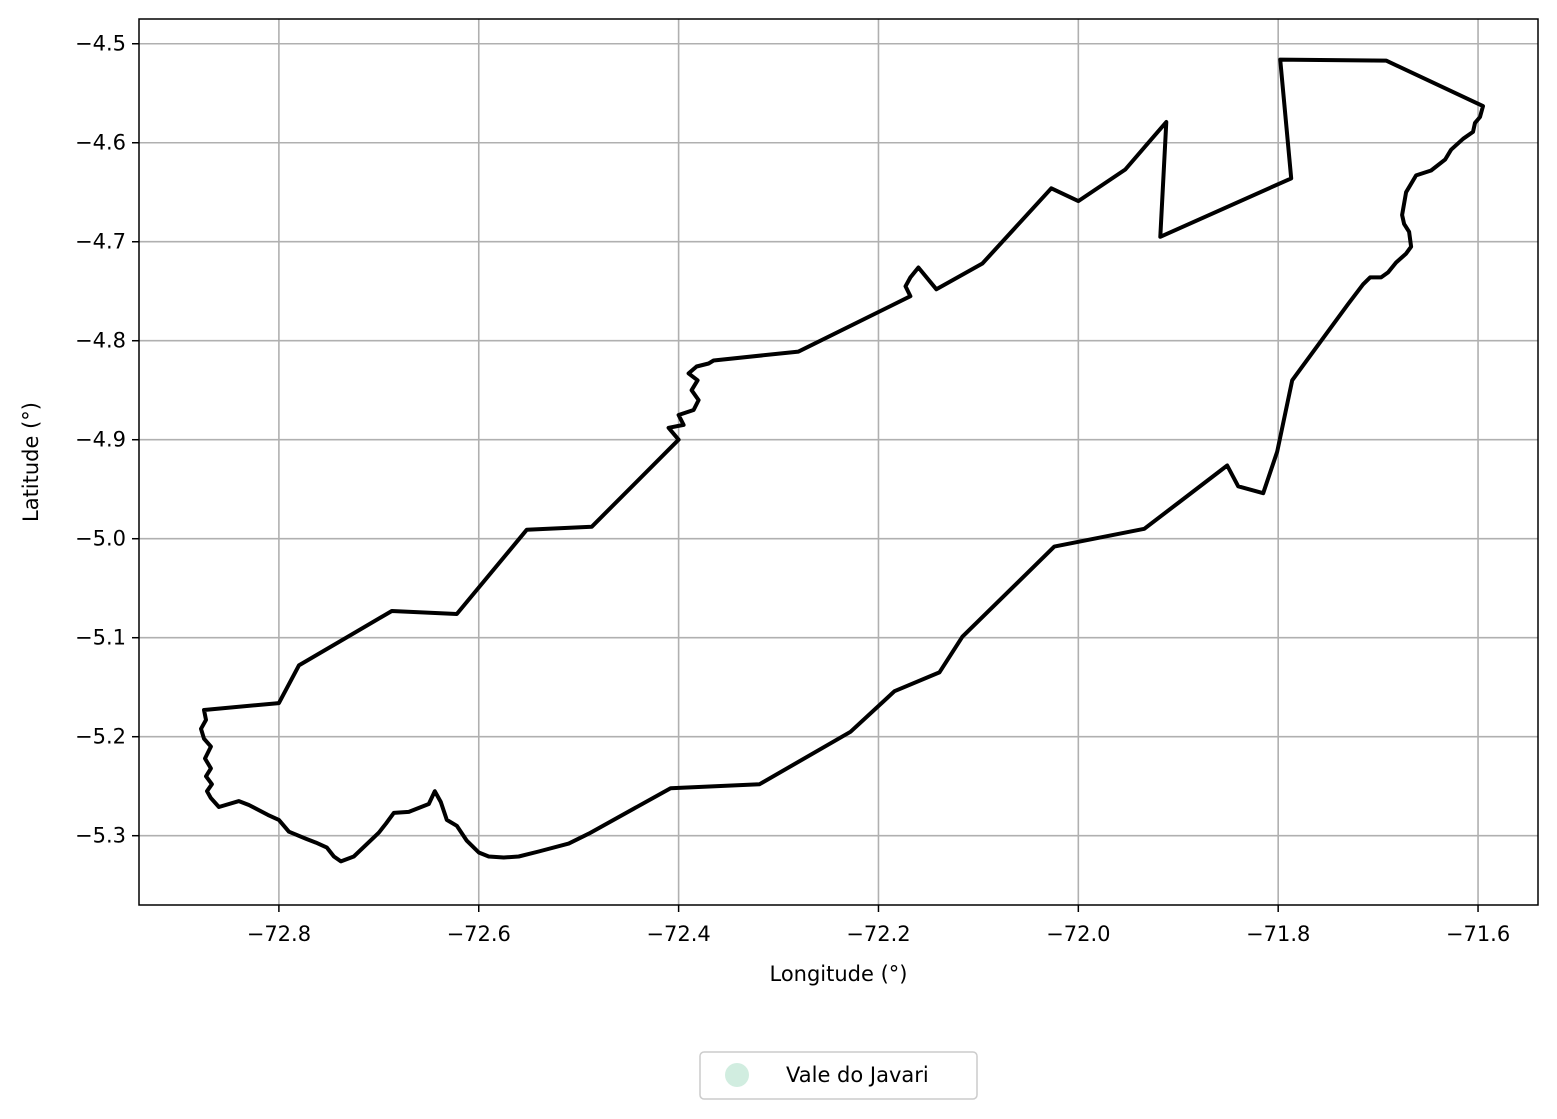  Describe the element at coordinates (479, 934) in the screenshot. I see `x-tick-label: −72.6` at that location.